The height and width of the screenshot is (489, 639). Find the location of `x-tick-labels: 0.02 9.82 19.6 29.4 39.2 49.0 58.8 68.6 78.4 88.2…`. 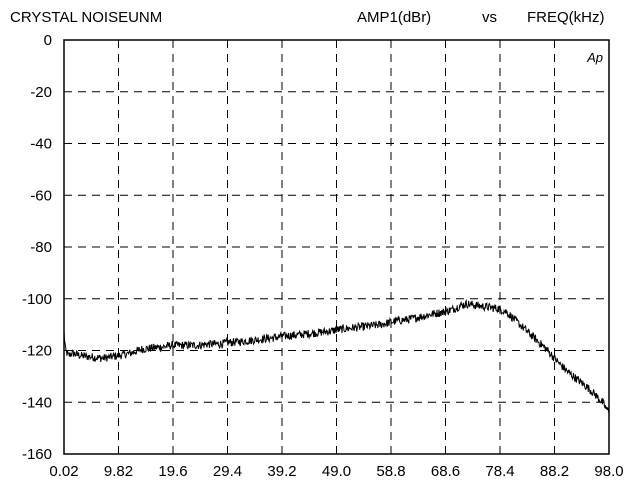

x-tick-labels: 0.02 9.82 19.6 29.4 39.2 49.0 58.8 68.6 78.4 88.2… is located at coordinates (336, 471).